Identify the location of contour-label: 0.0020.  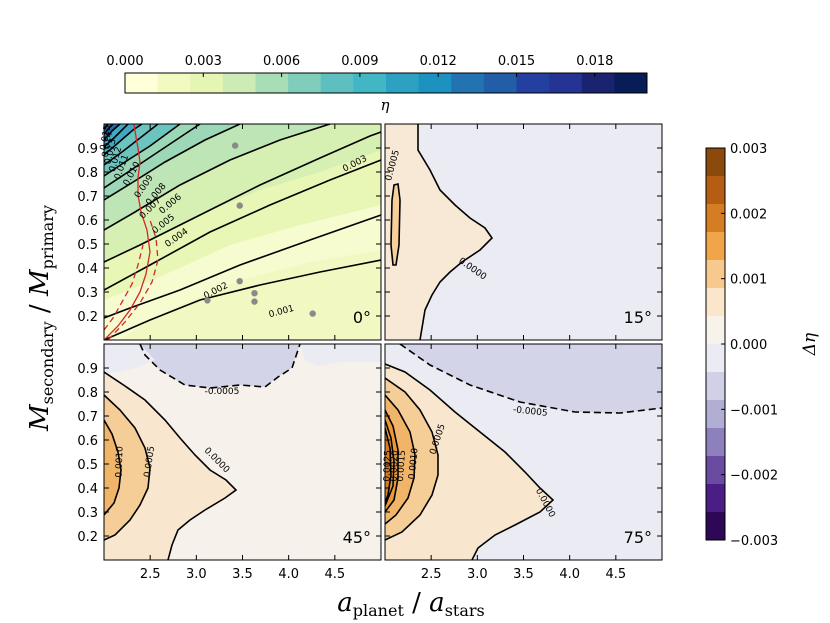
(394, 466).